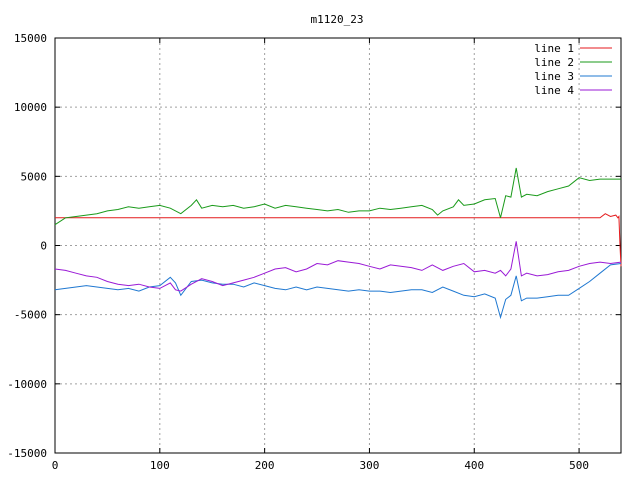 The image size is (640, 480). I want to click on legend-label-2: line 2, so click(554, 62).